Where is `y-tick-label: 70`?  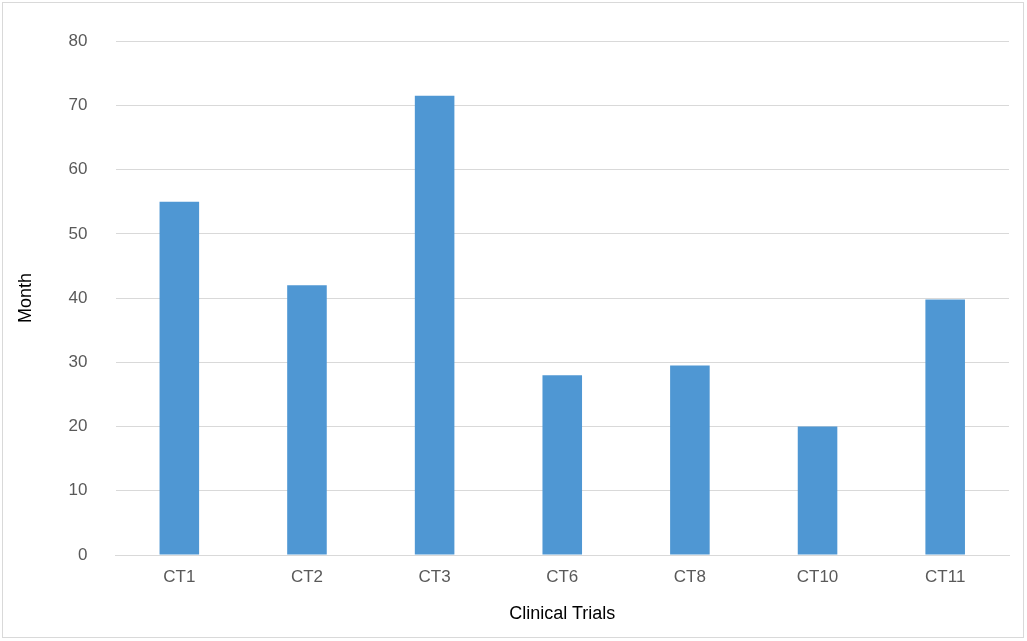 y-tick-label: 70 is located at coordinates (78, 105).